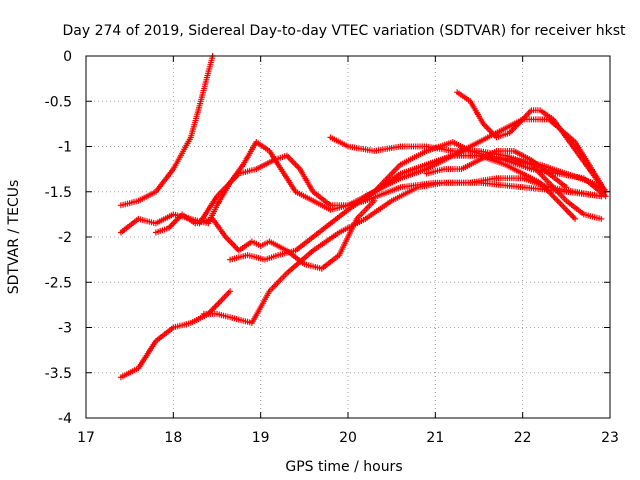 The width and height of the screenshot is (640, 480). What do you see at coordinates (14, 237) in the screenshot?
I see `y-axis-label: SDTVAR / TECUs` at bounding box center [14, 237].